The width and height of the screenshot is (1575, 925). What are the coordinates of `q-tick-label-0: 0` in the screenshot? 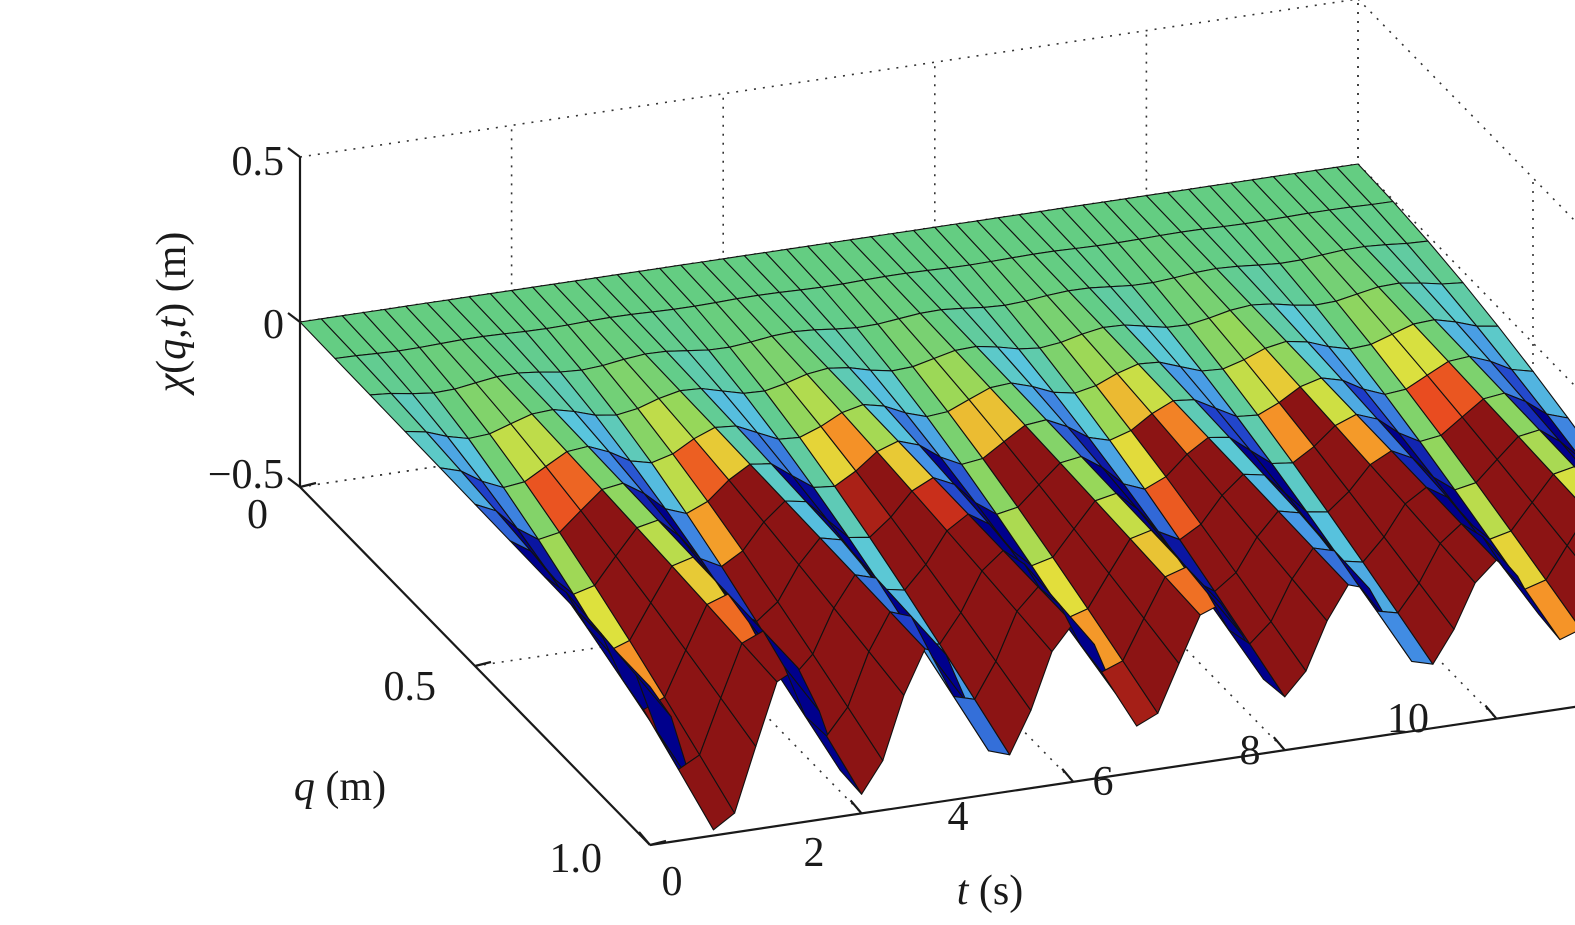 It's located at (257, 515).